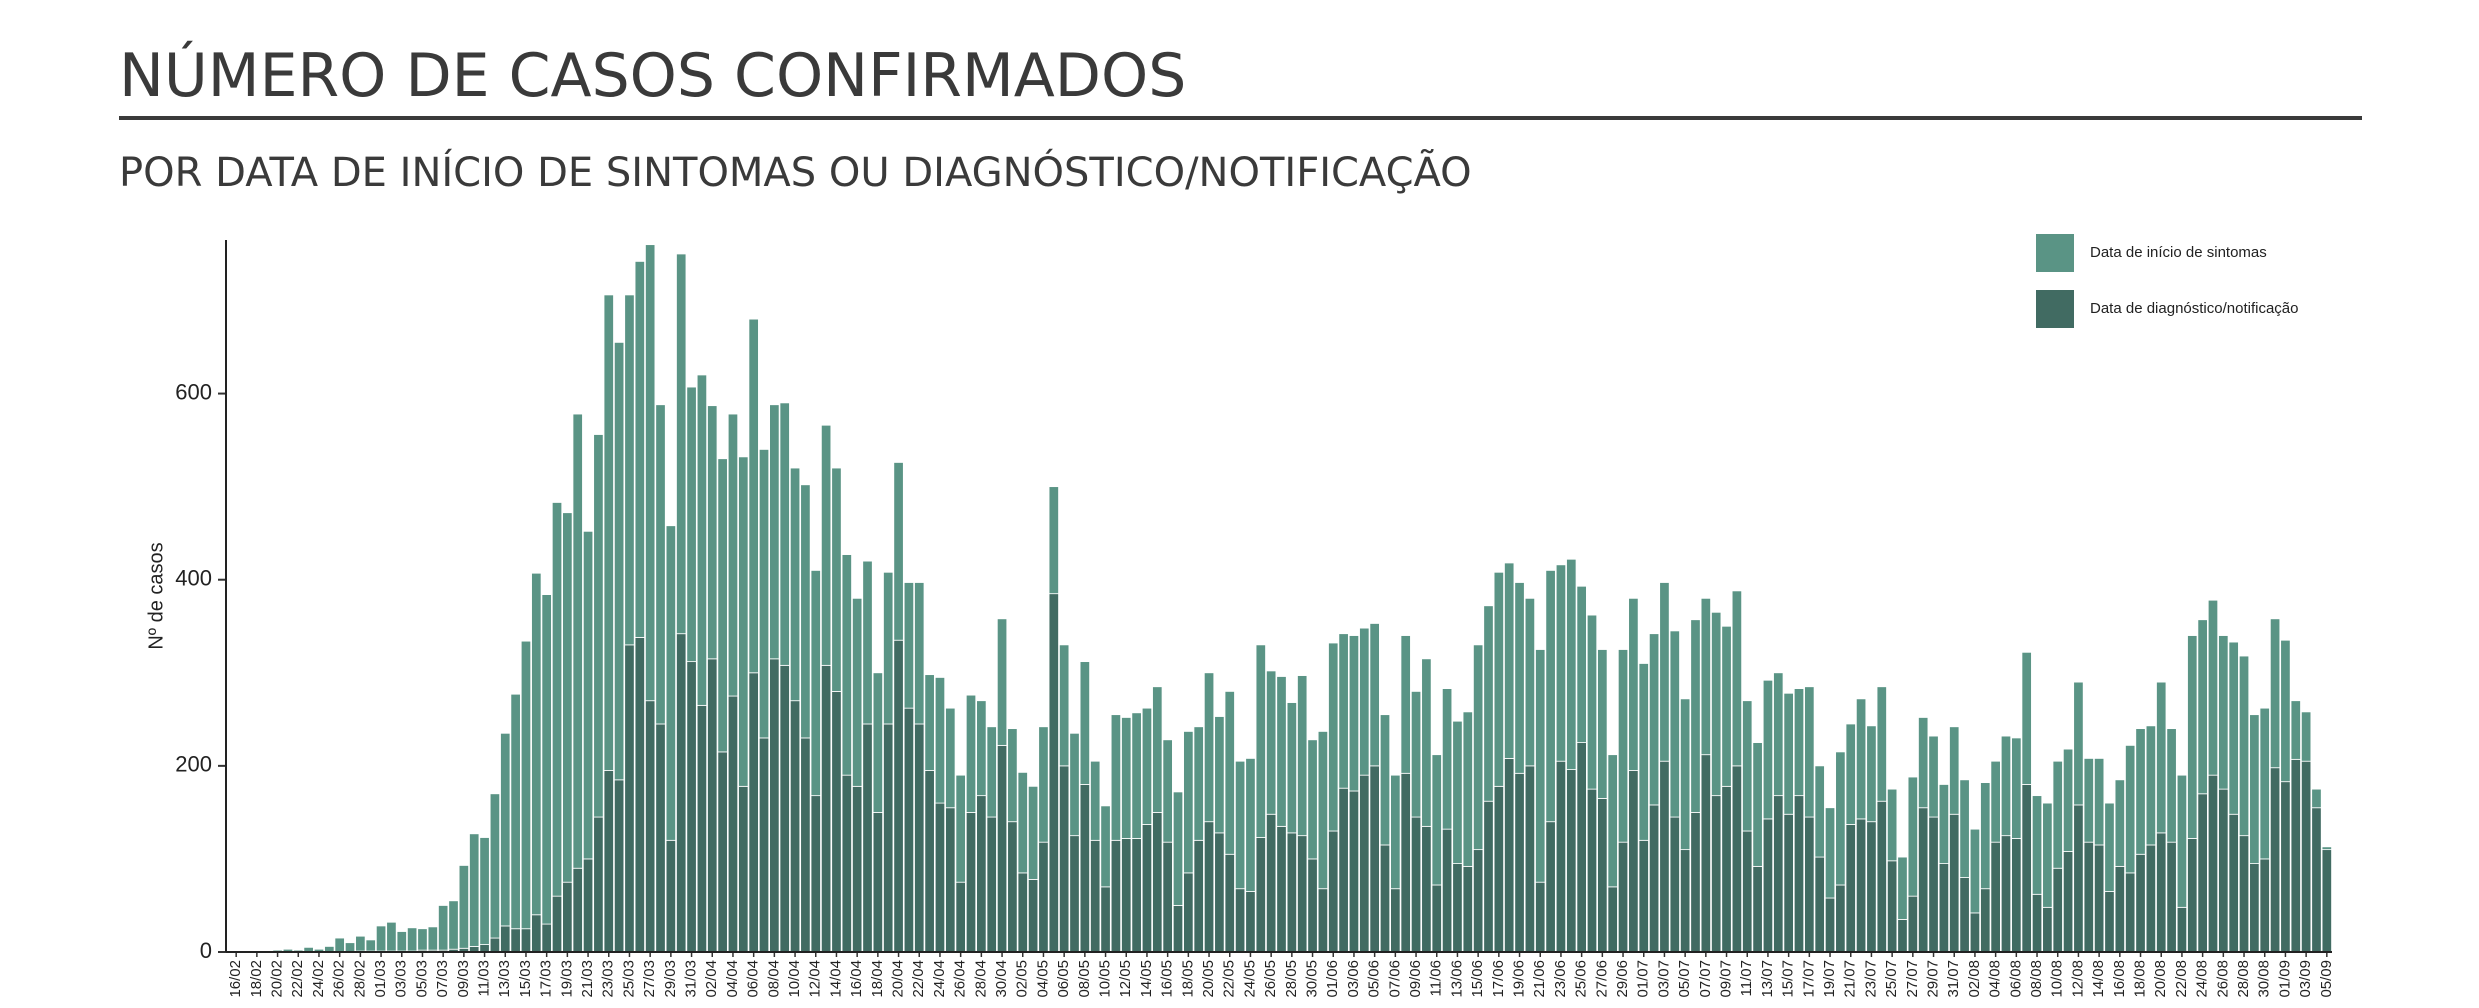 The height and width of the screenshot is (1008, 2479). What do you see at coordinates (156, 595) in the screenshot?
I see `y-axis-label: Nº de casos` at bounding box center [156, 595].